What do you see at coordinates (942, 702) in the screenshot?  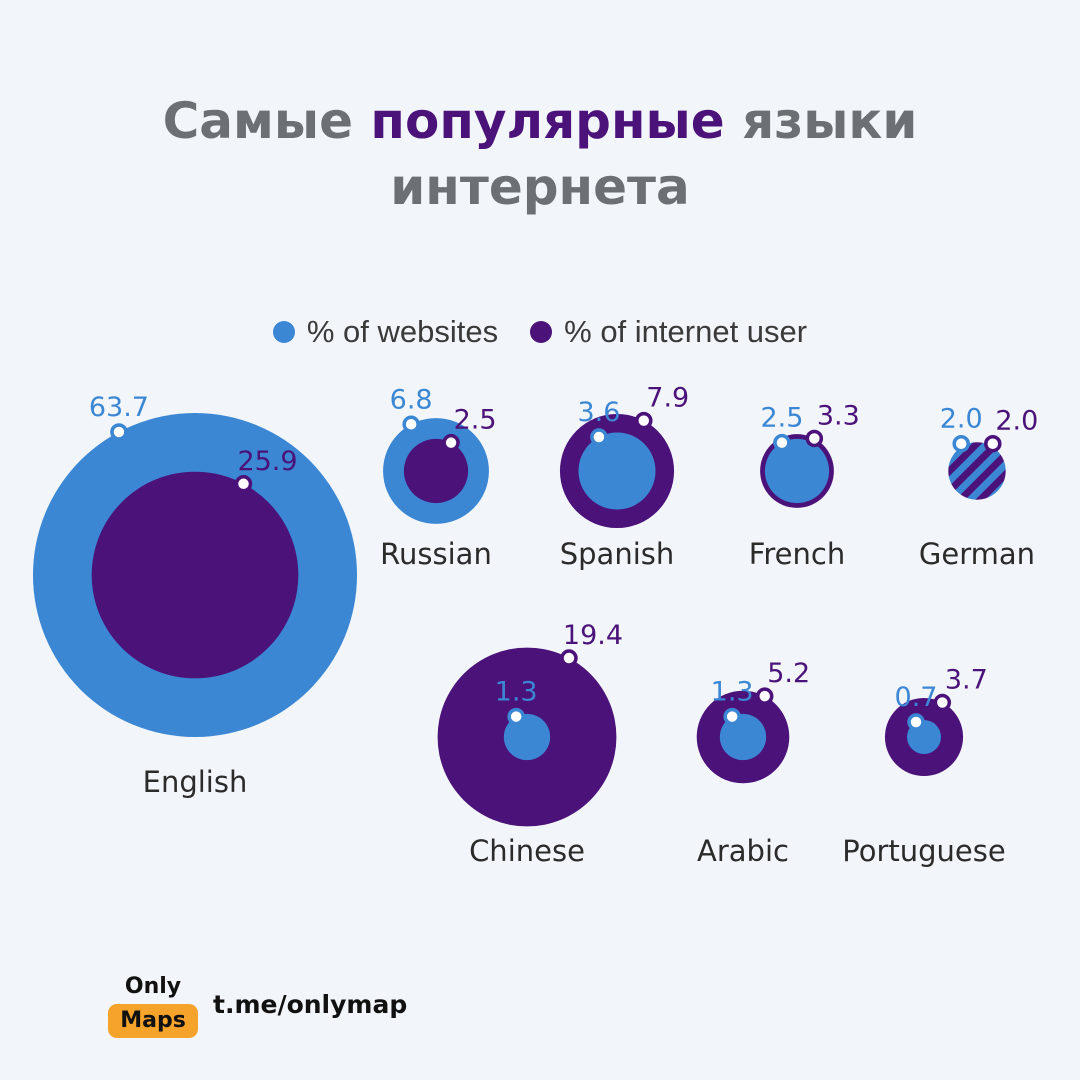 I see `marker-users-portuguese` at bounding box center [942, 702].